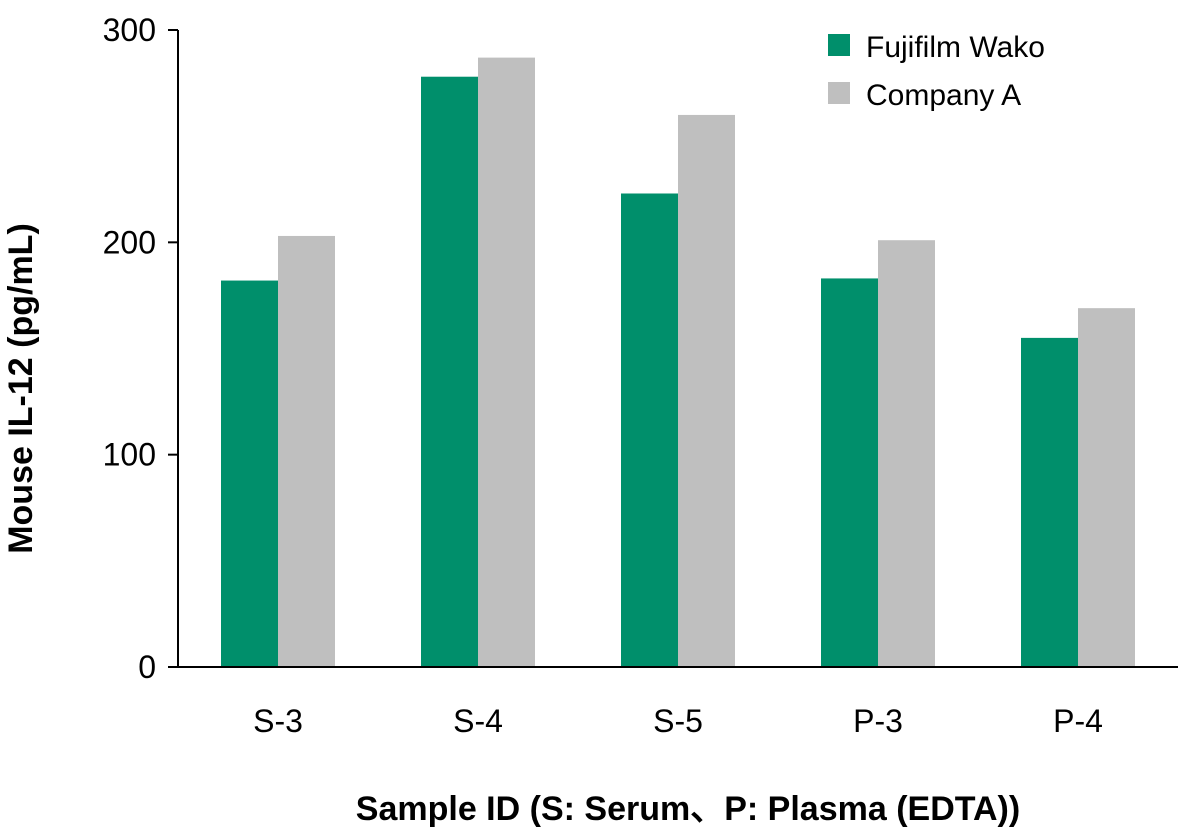  Describe the element at coordinates (21, 388) in the screenshot. I see `y-axis-title: Mouse IL-12 (pg/mL)` at that location.